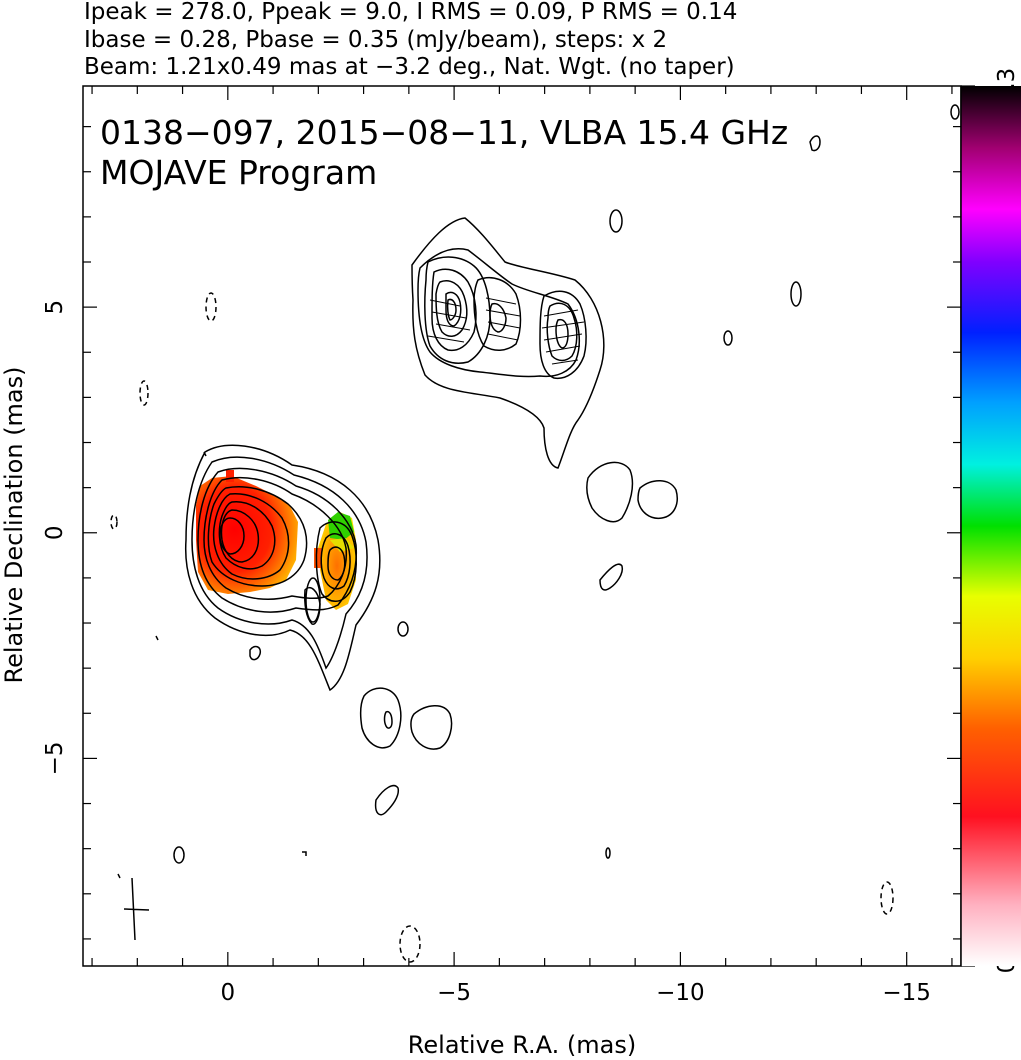  Describe the element at coordinates (498, 317) in the screenshot. I see `contour-nw-b2` at that location.